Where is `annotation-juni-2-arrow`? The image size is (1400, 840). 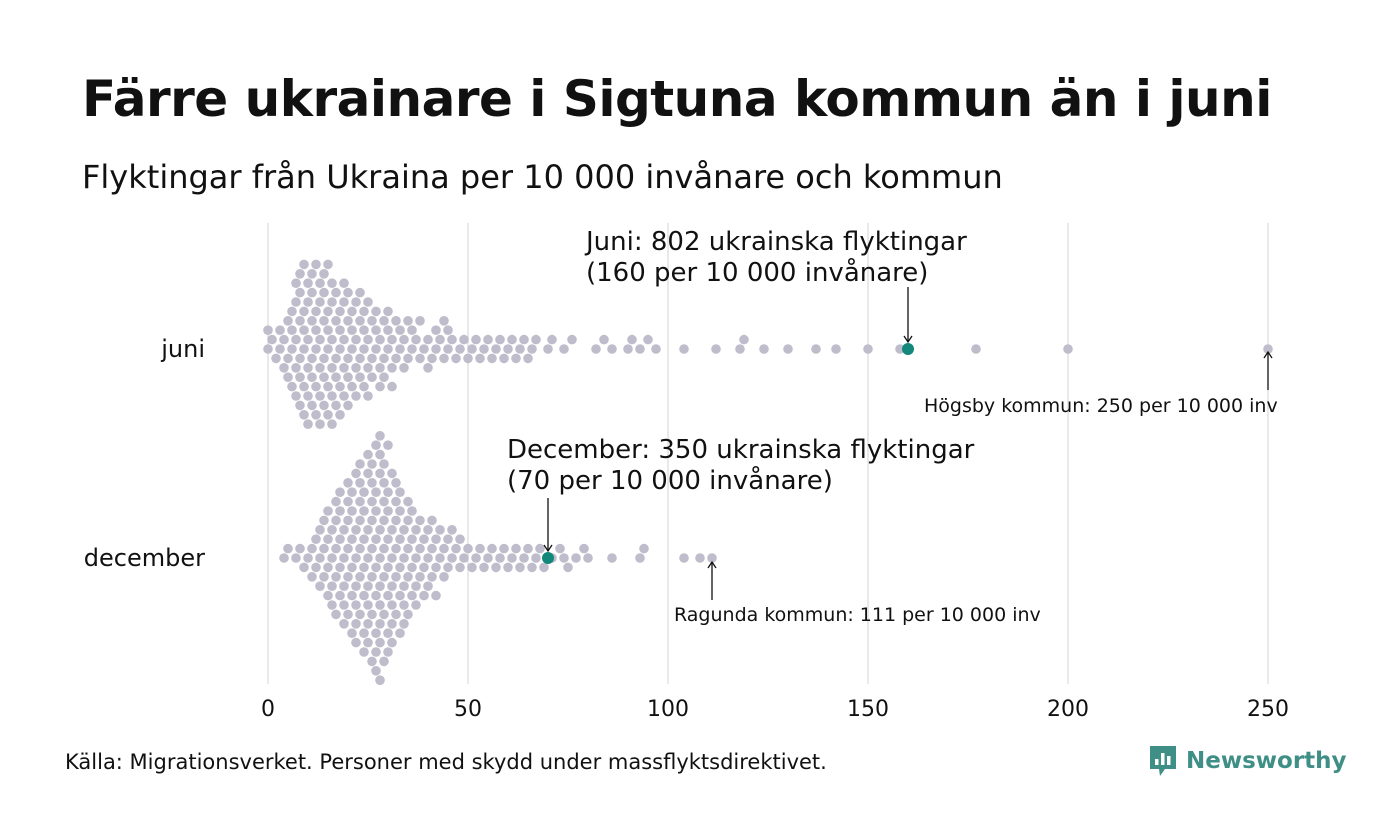
annotation-juni-2-arrow is located at coordinates (1268, 370).